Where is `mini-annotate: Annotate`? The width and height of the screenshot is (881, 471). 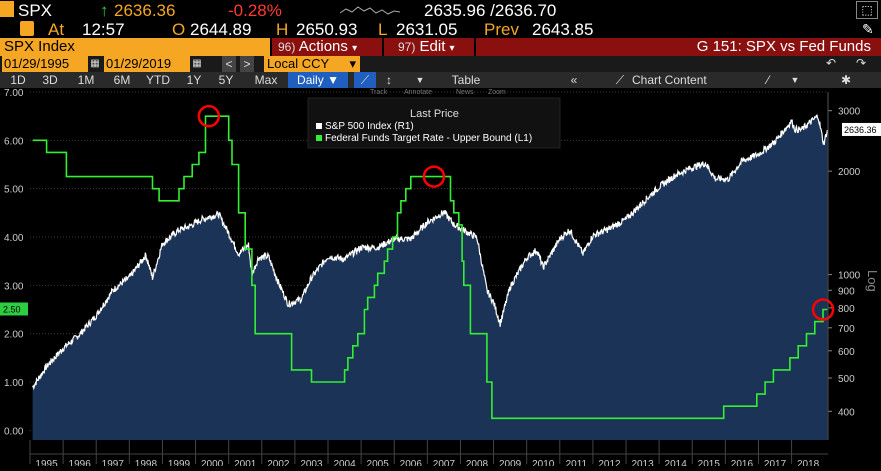
mini-annotate: Annotate is located at coordinates (418, 92).